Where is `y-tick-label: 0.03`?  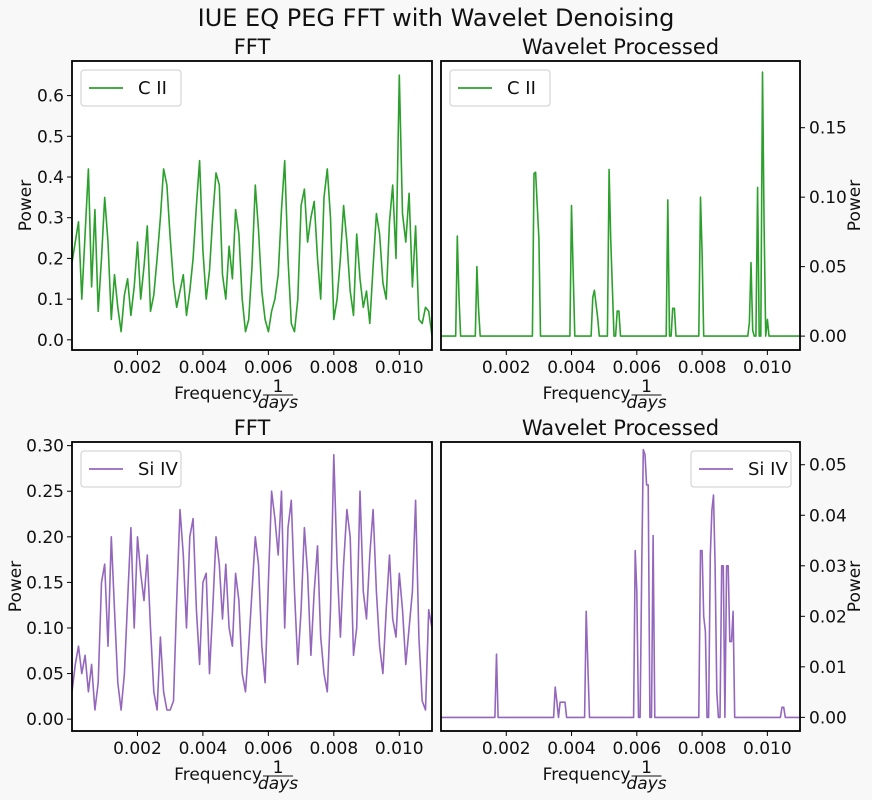
y-tick-label: 0.03 is located at coordinates (828, 567).